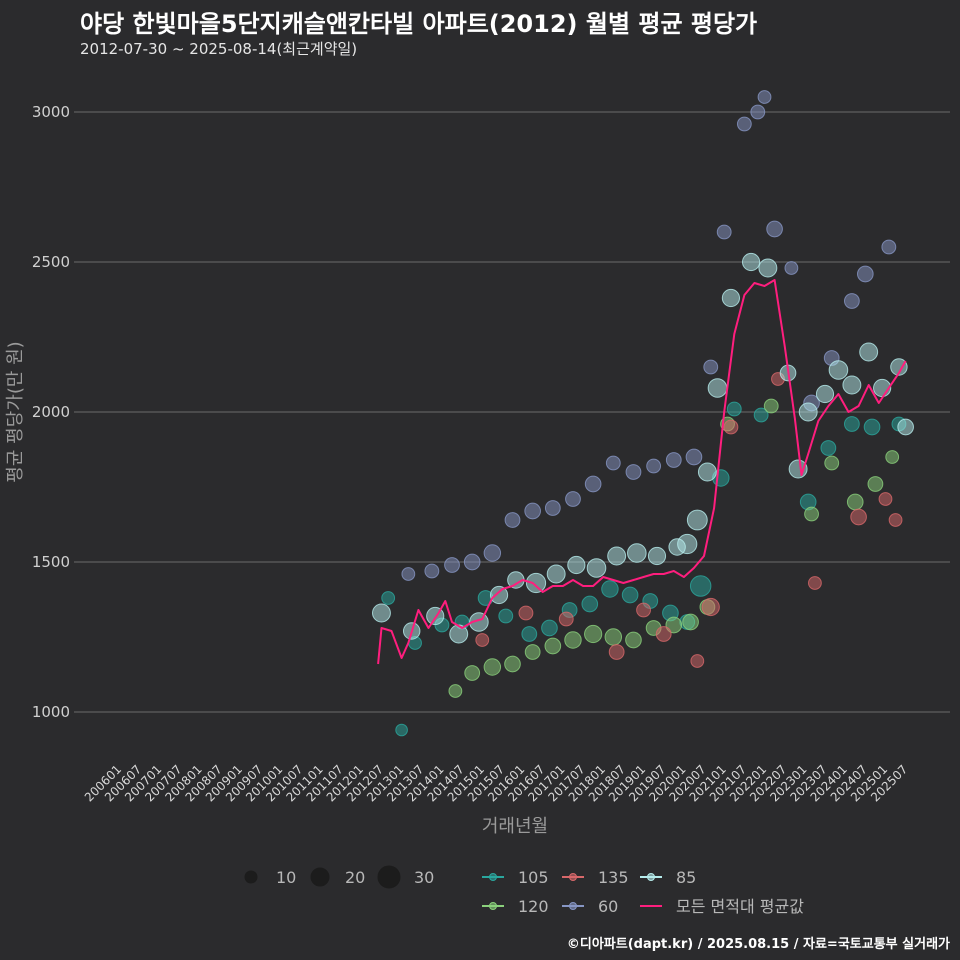  Describe the element at coordinates (740, 906) in the screenshot. I see `legend-label-avg: 모든 면적대 평균값` at that location.